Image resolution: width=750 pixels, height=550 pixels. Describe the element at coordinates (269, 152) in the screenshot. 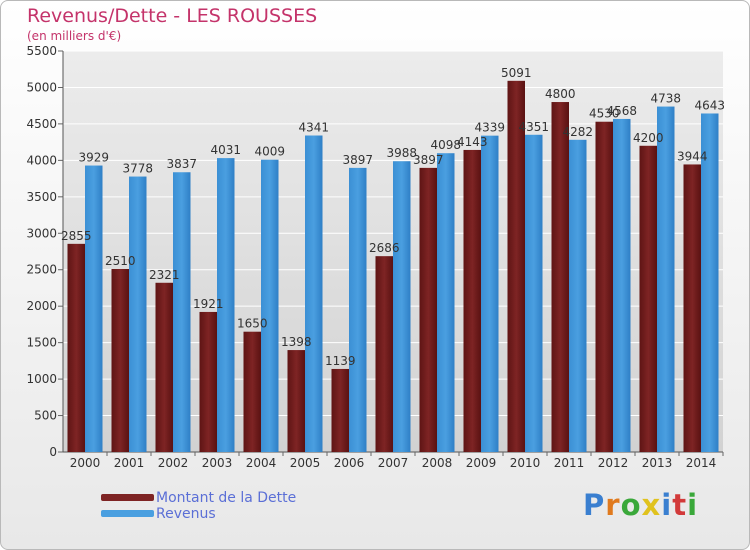

I see `value-label-revenus: 4009` at that location.